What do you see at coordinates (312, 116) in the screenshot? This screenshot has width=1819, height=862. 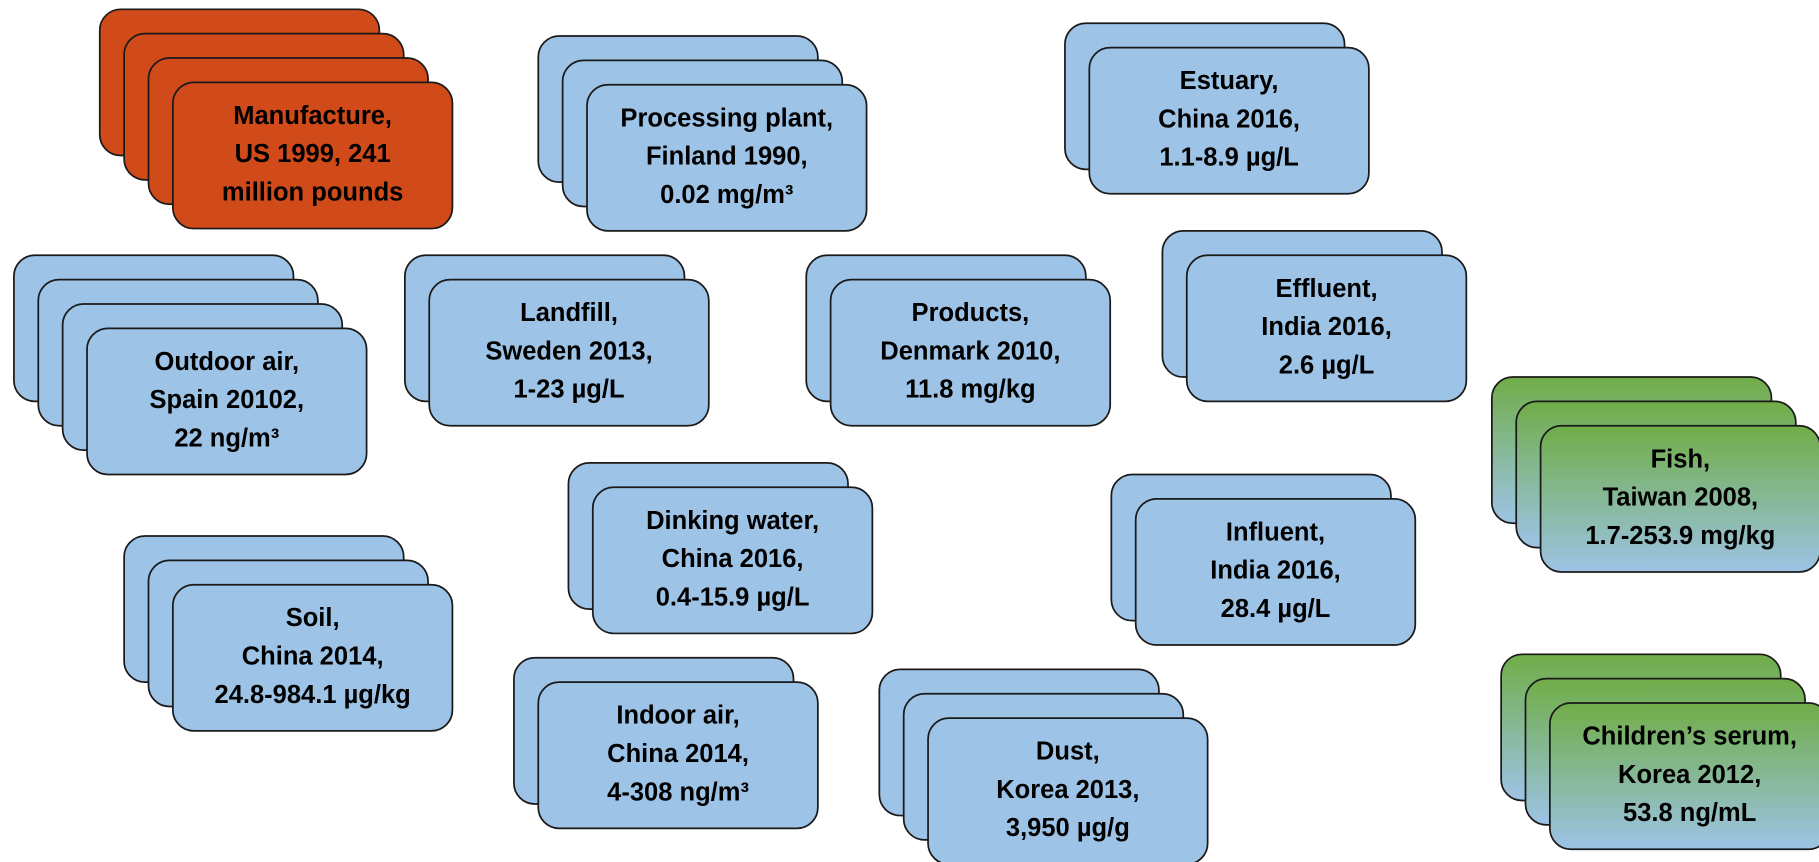 I see `card-line: Manufacture,` at bounding box center [312, 116].